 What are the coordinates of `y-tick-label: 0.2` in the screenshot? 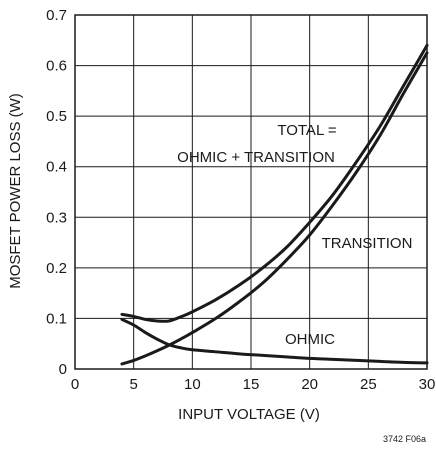 It's located at (56, 268).